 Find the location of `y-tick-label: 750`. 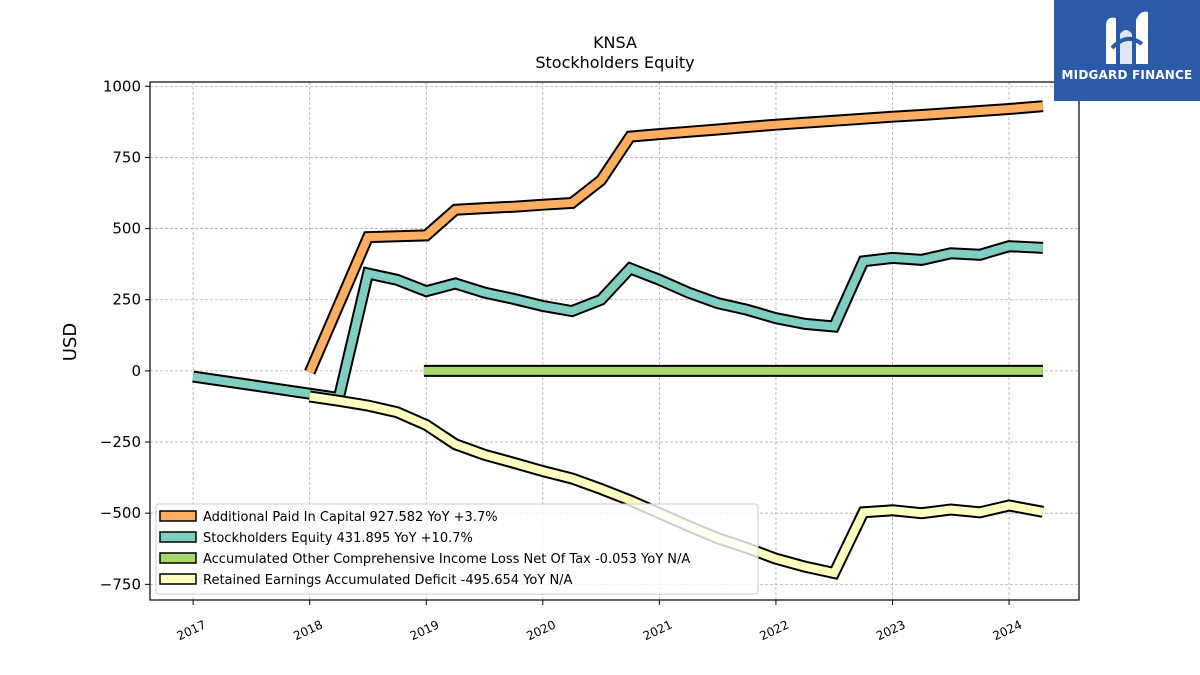

y-tick-label: 750 is located at coordinates (126, 157).